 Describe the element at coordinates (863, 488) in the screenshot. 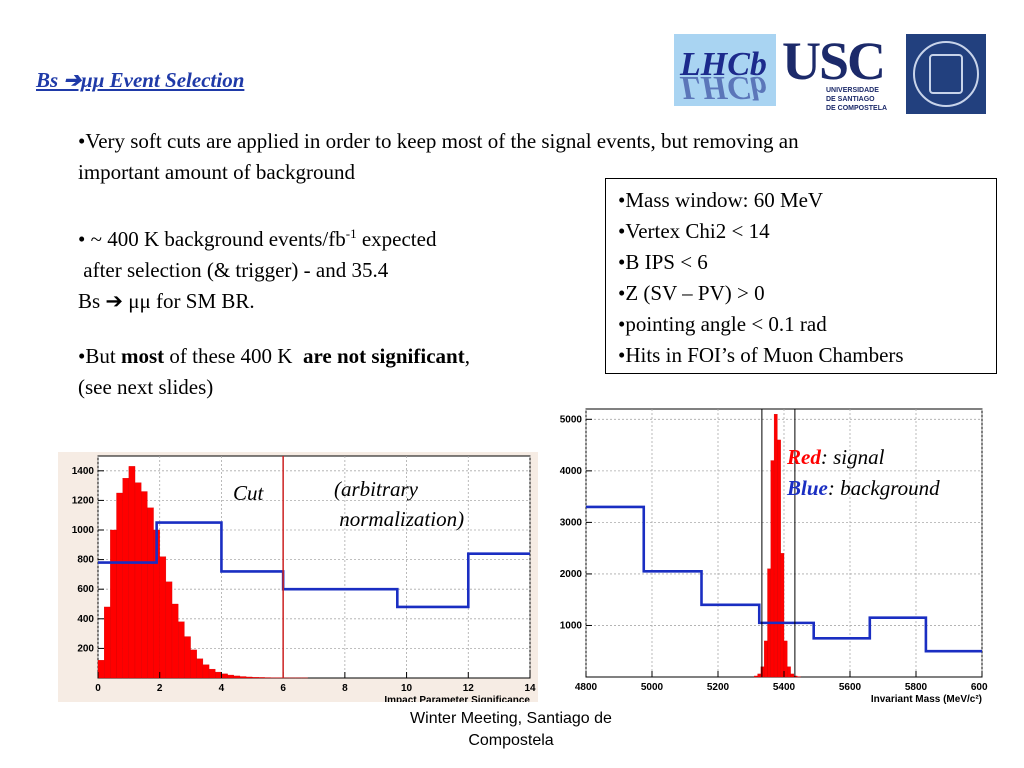

I see `legend-background: Blue: background` at that location.